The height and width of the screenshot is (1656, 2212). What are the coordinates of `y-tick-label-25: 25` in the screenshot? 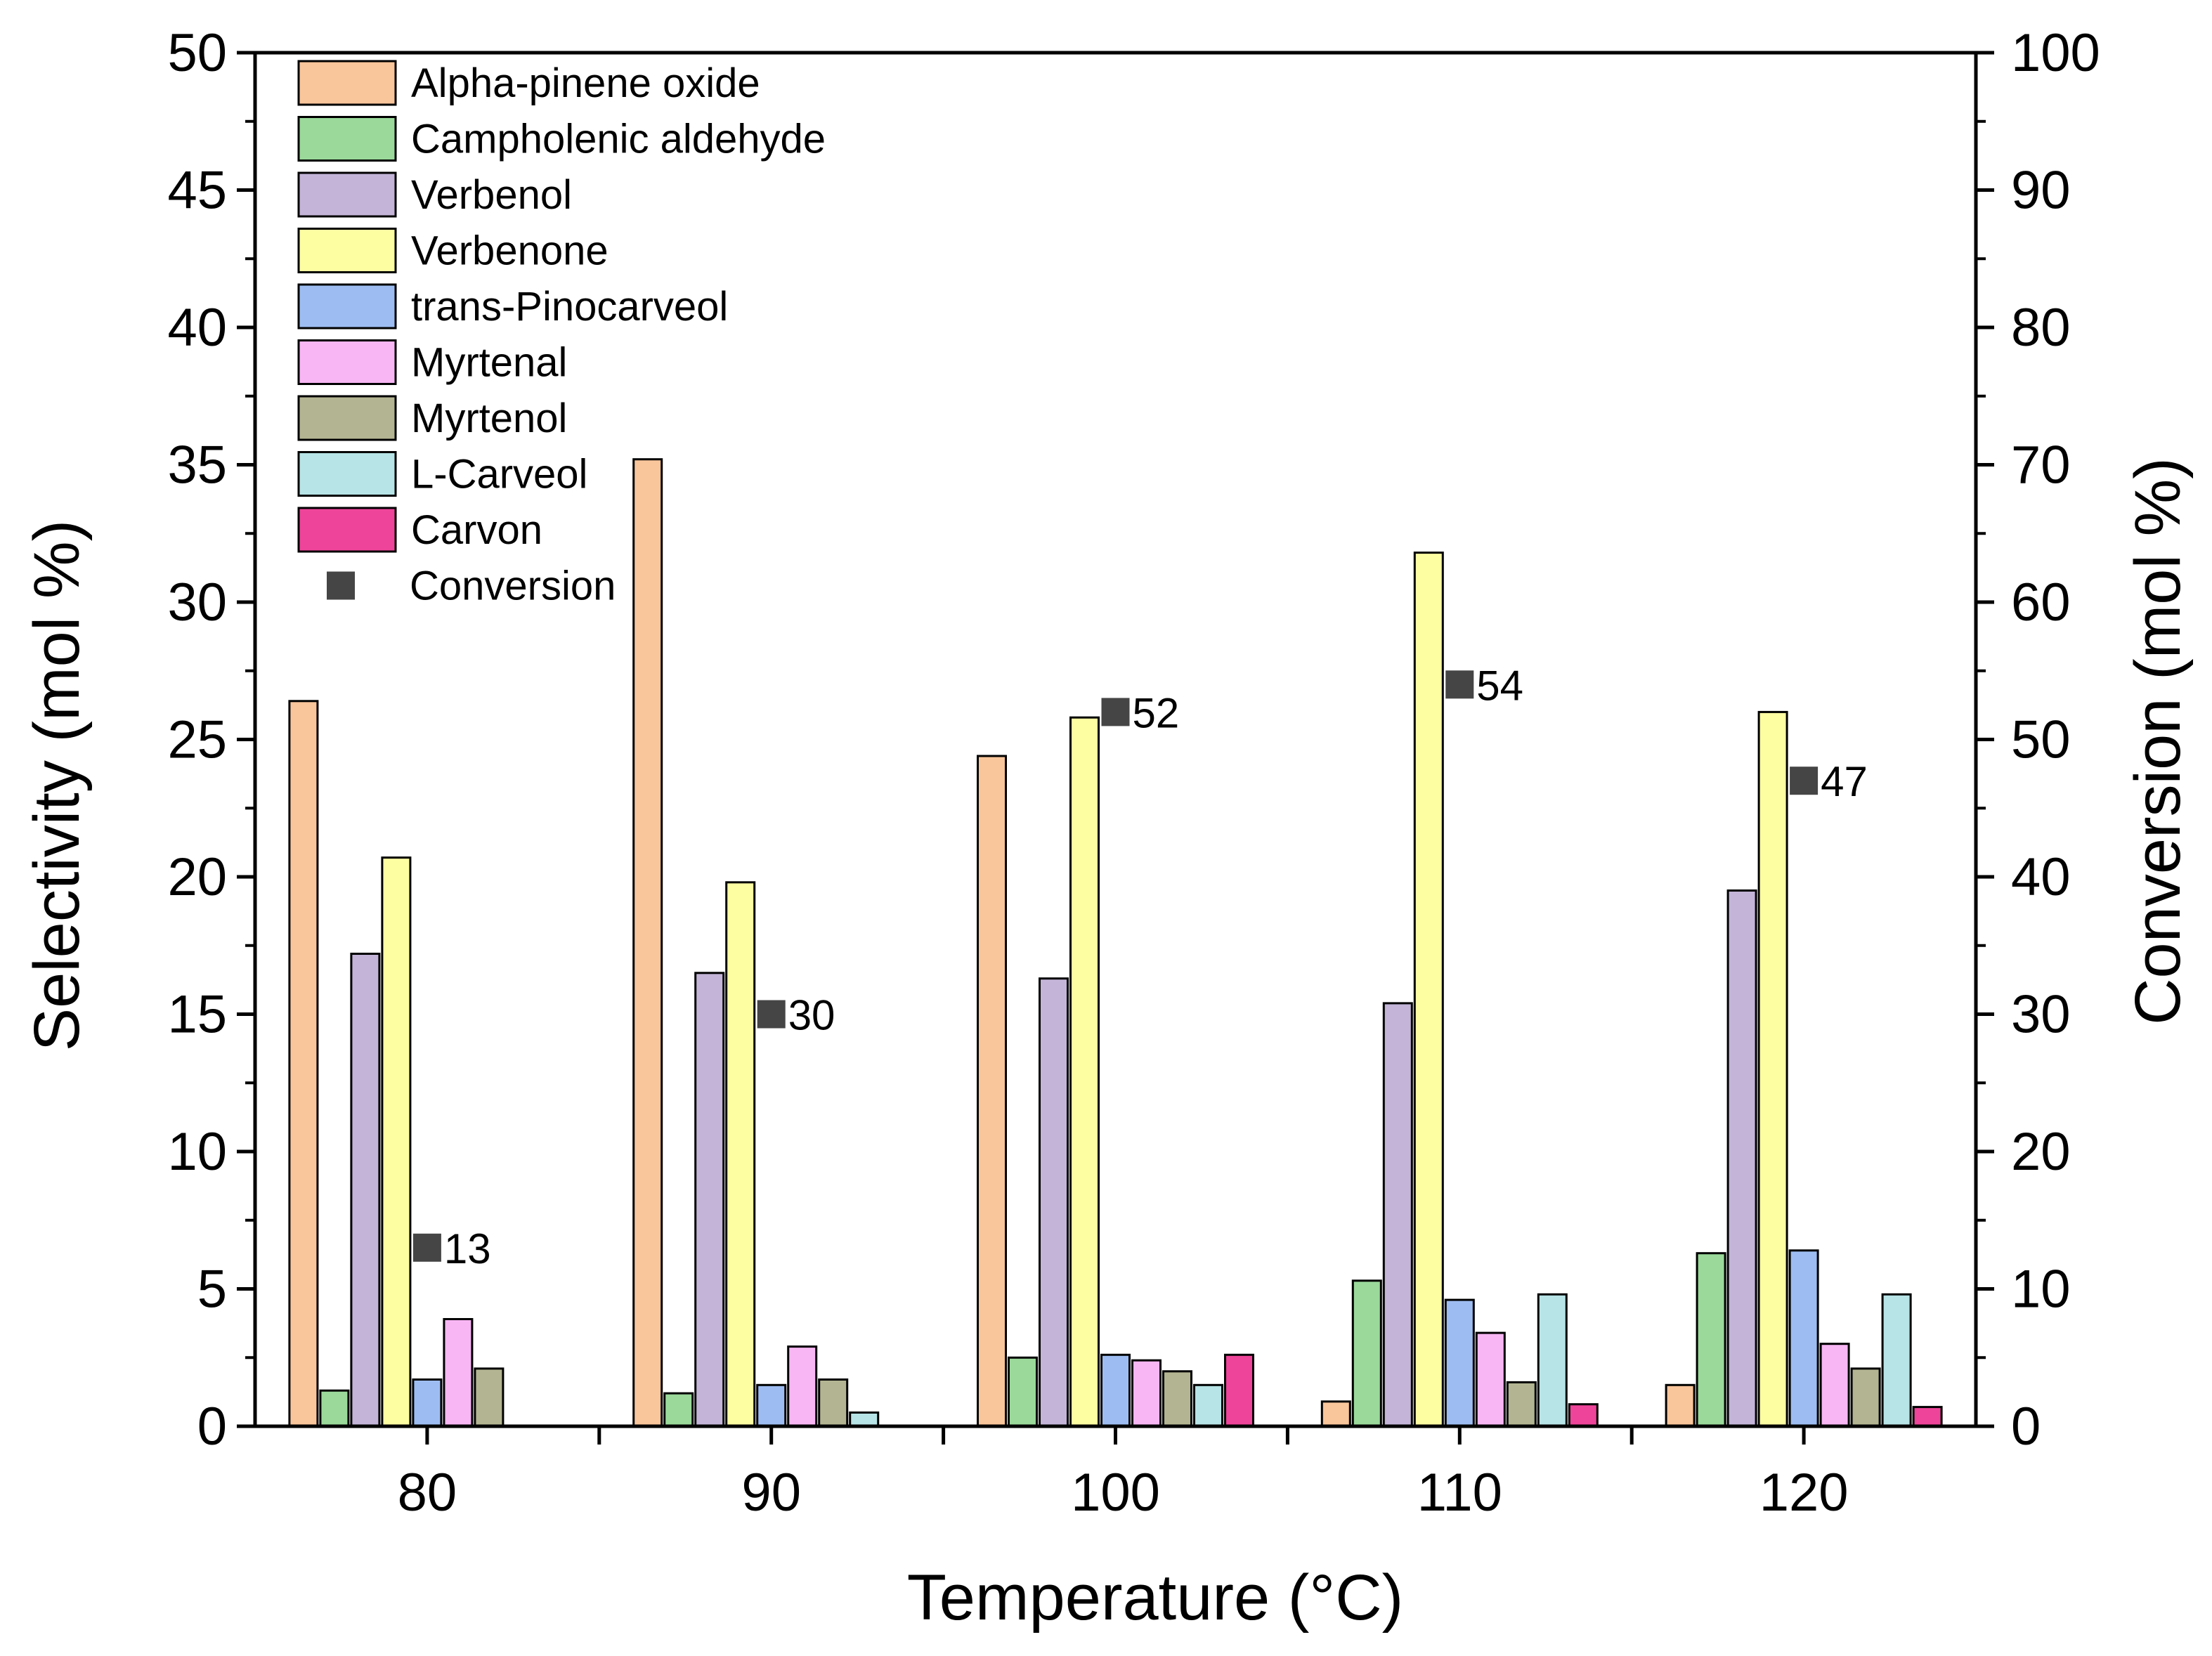 It's located at (197, 740).